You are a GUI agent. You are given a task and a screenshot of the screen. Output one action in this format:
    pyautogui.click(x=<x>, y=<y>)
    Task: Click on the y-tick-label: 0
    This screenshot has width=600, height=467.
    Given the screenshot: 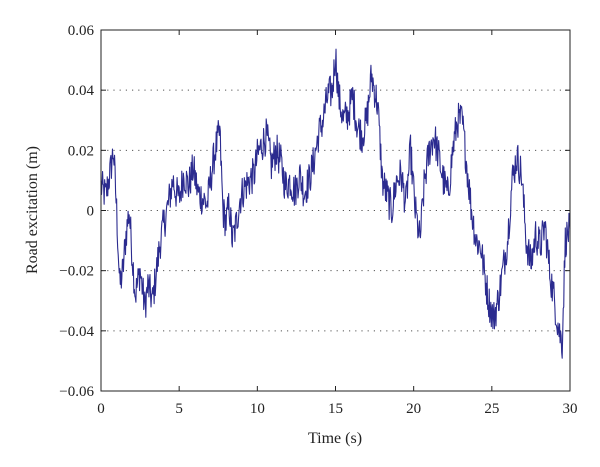 What is the action you would take?
    pyautogui.click(x=91, y=212)
    